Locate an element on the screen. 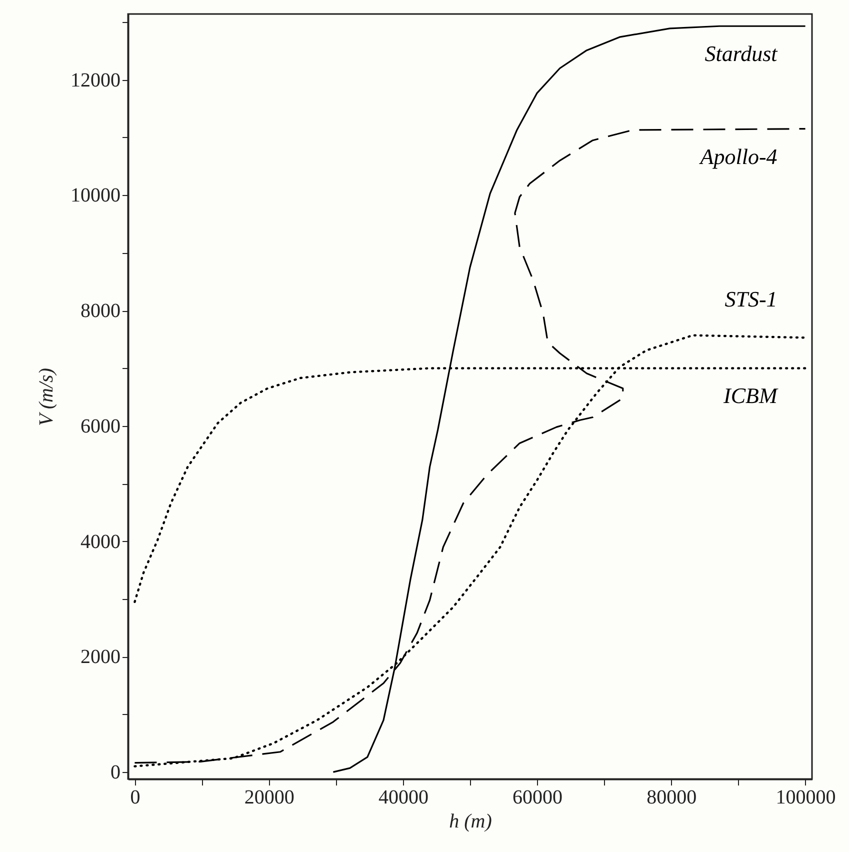 The image size is (849, 852). x-tick-label: 40000 is located at coordinates (403, 797).